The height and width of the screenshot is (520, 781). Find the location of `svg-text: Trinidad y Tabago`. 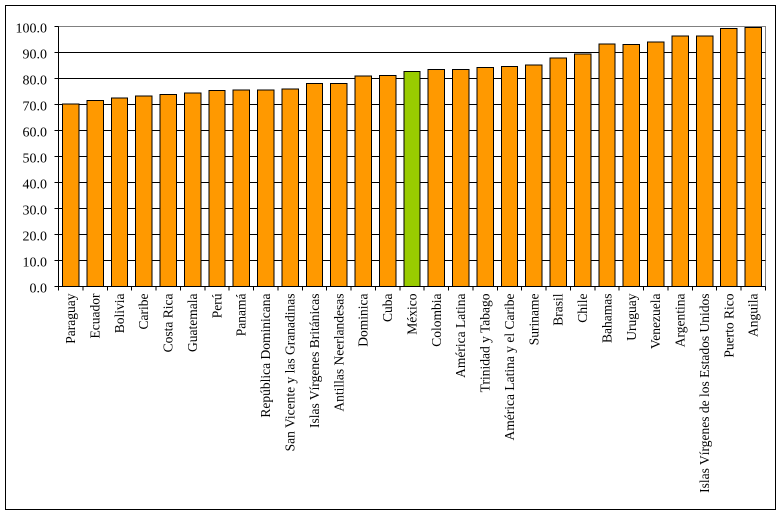

svg-text: Trinidad y Tabago is located at coordinates (485, 342).